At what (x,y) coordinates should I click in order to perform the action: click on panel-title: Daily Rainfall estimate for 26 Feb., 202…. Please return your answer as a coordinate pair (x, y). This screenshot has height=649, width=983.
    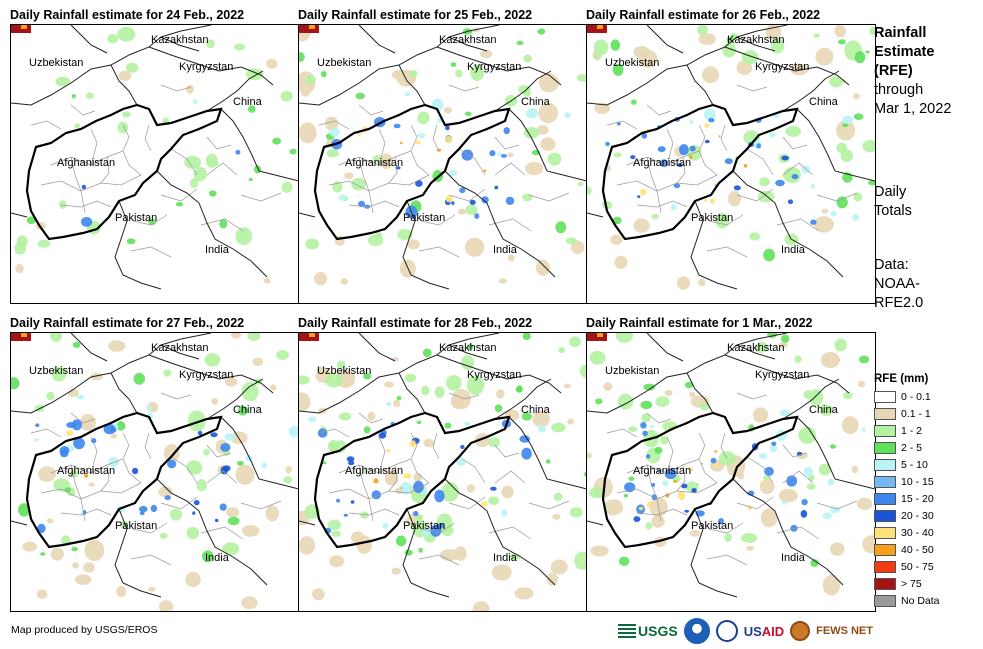
    Looking at the image, I should click on (703, 15).